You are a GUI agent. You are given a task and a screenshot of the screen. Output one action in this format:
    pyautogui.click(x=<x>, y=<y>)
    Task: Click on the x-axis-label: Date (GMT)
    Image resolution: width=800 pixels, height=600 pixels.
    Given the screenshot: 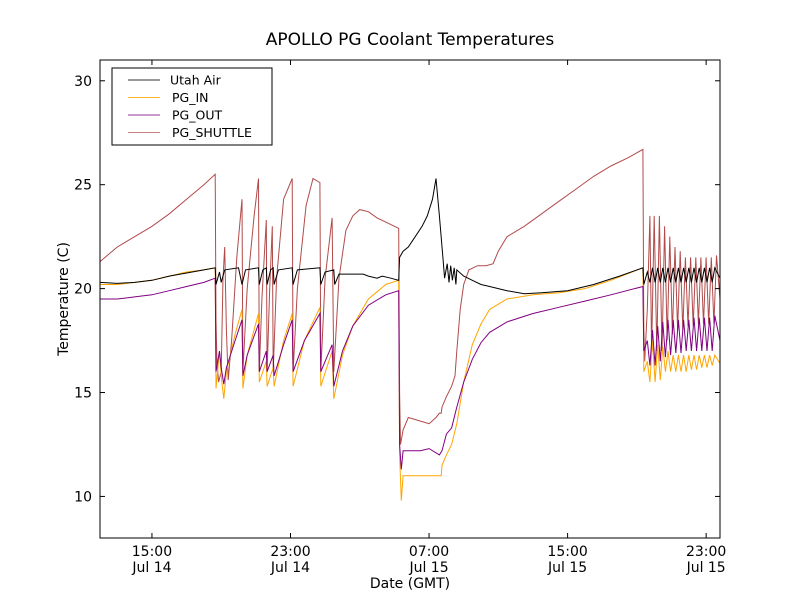 What is the action you would take?
    pyautogui.click(x=410, y=584)
    